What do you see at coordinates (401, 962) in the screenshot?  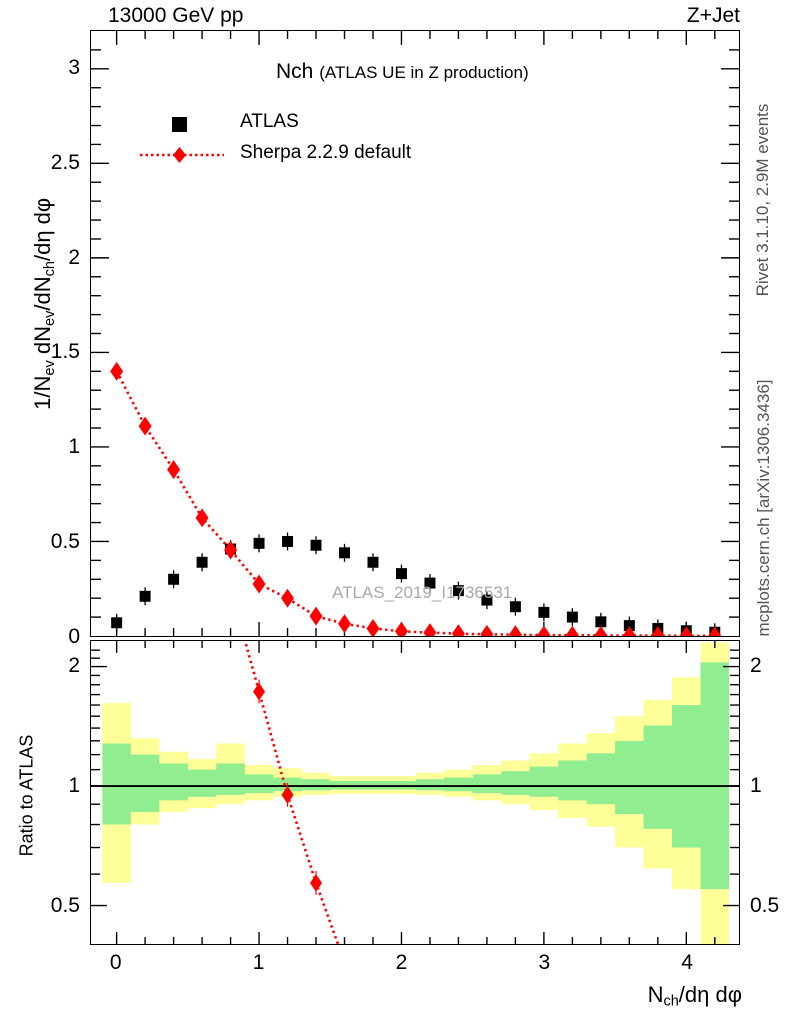 I see `x-tick-2: 2` at bounding box center [401, 962].